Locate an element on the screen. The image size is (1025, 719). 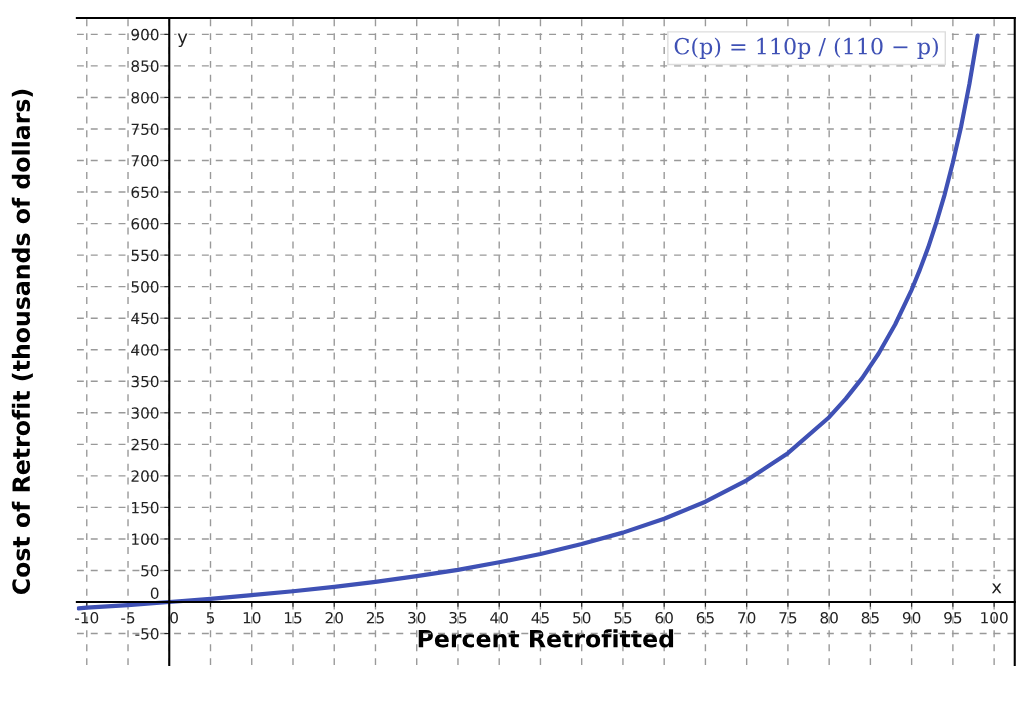
y-tick-label: 450 is located at coordinates (145, 318).